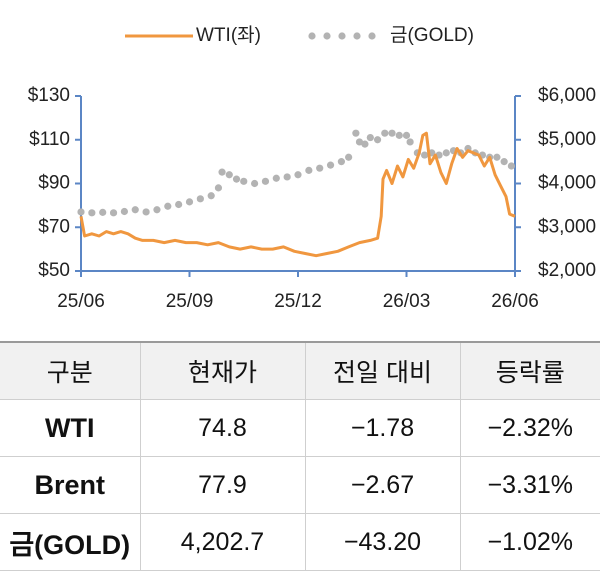 The width and height of the screenshot is (600, 571). I want to click on header-cell: 전일 대비, so click(382, 370).